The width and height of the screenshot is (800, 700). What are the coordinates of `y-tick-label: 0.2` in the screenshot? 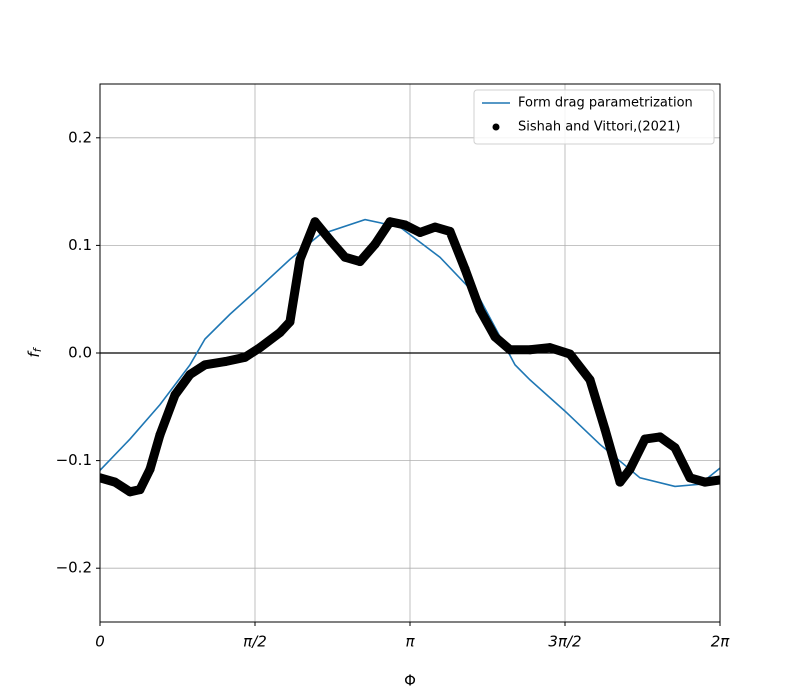 It's located at (80, 137).